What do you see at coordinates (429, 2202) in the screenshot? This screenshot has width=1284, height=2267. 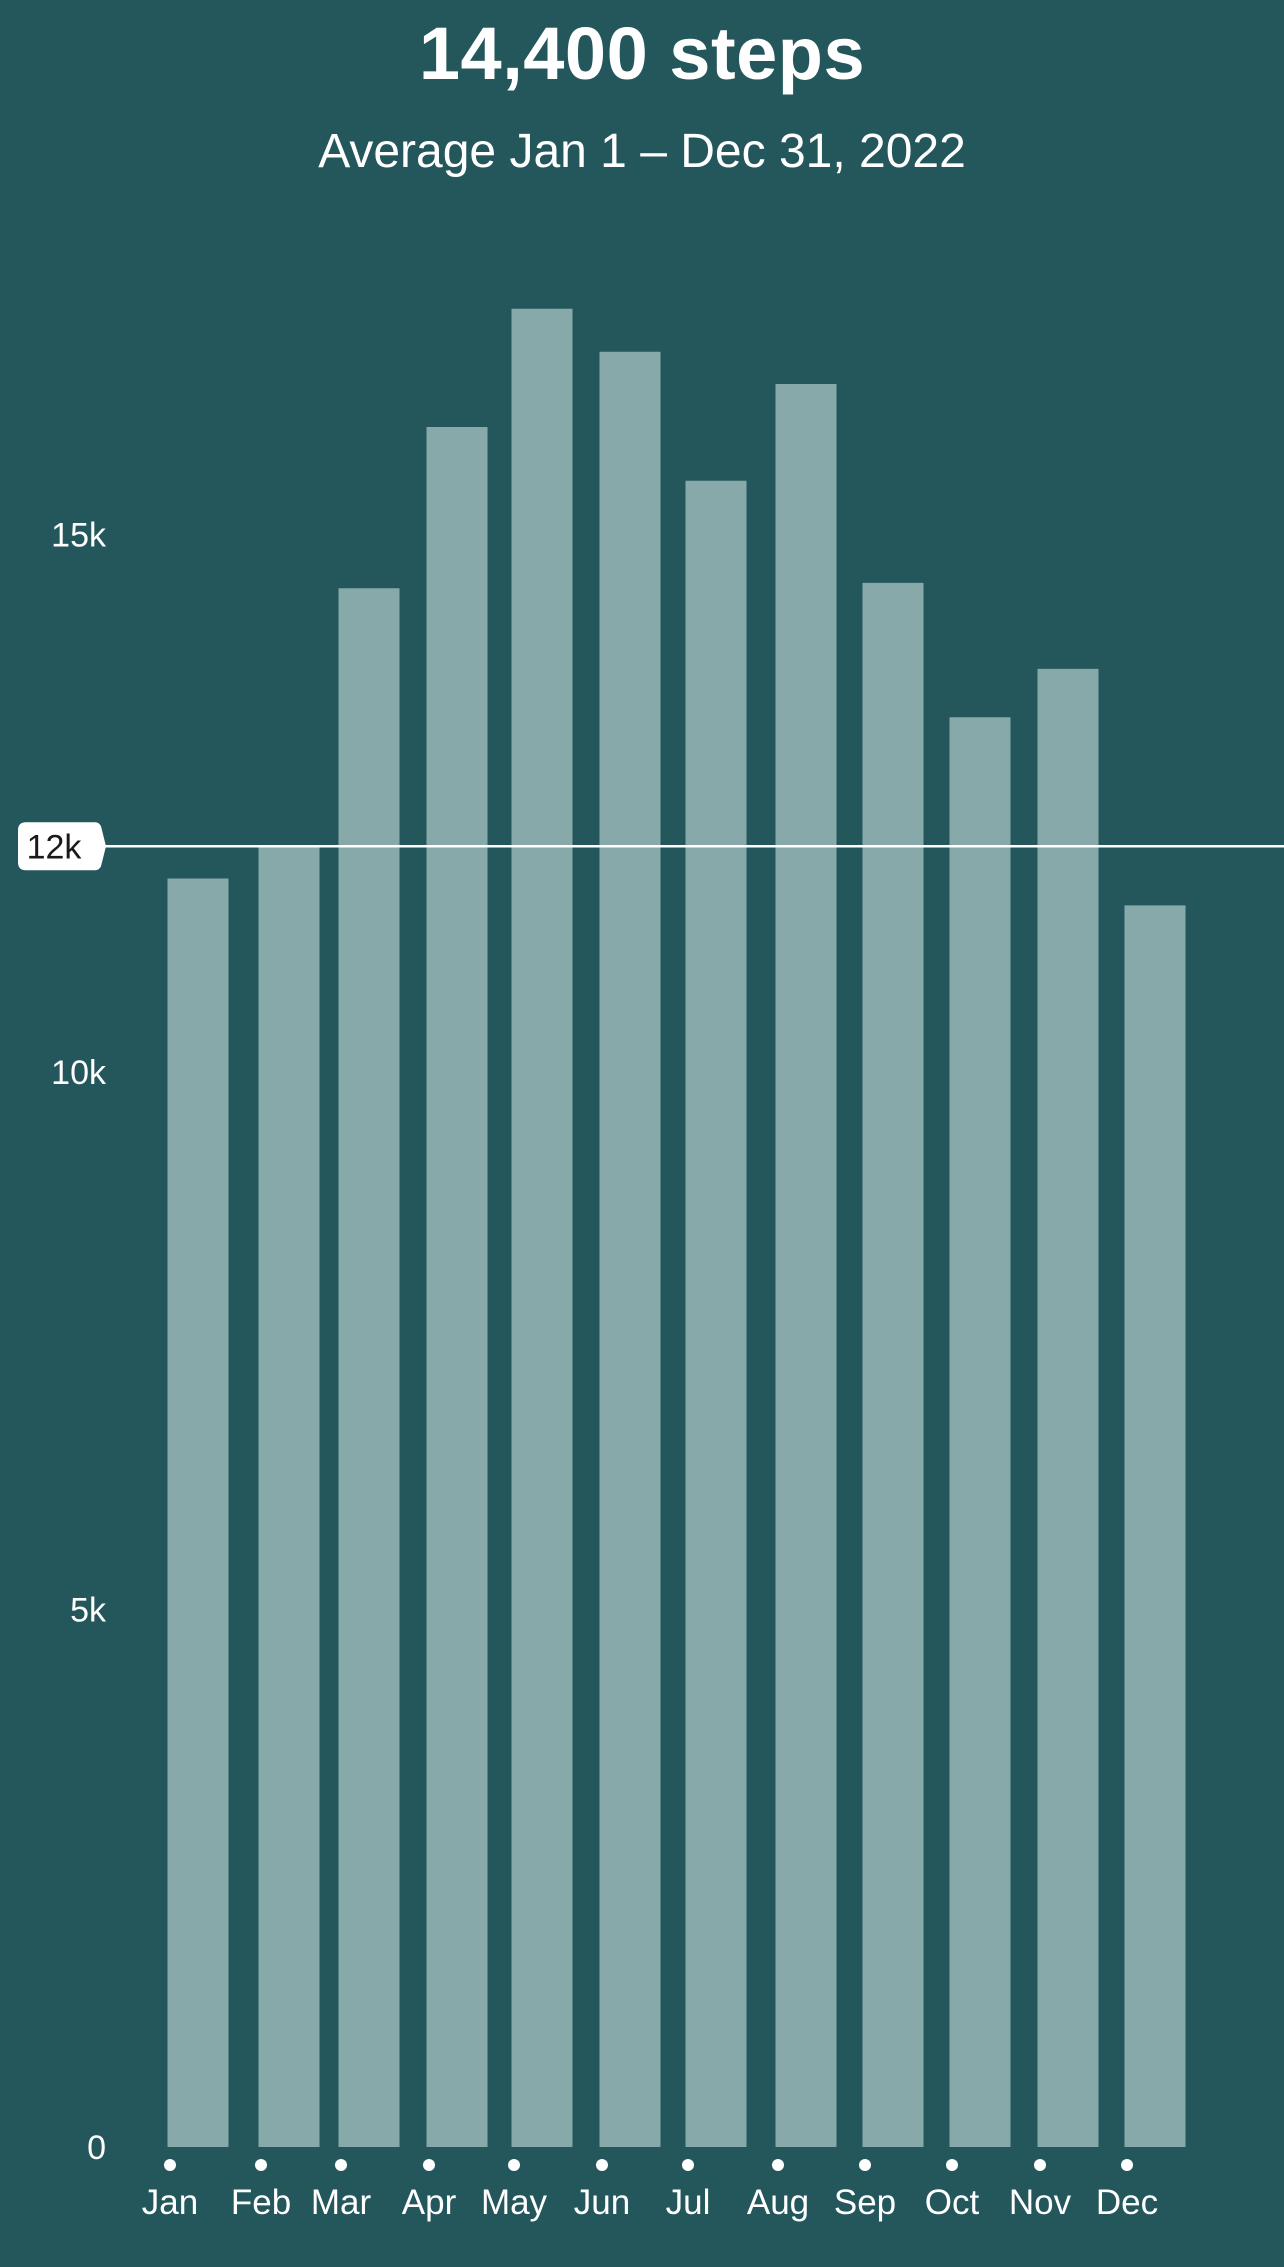 I see `x-tick-label: Apr` at bounding box center [429, 2202].